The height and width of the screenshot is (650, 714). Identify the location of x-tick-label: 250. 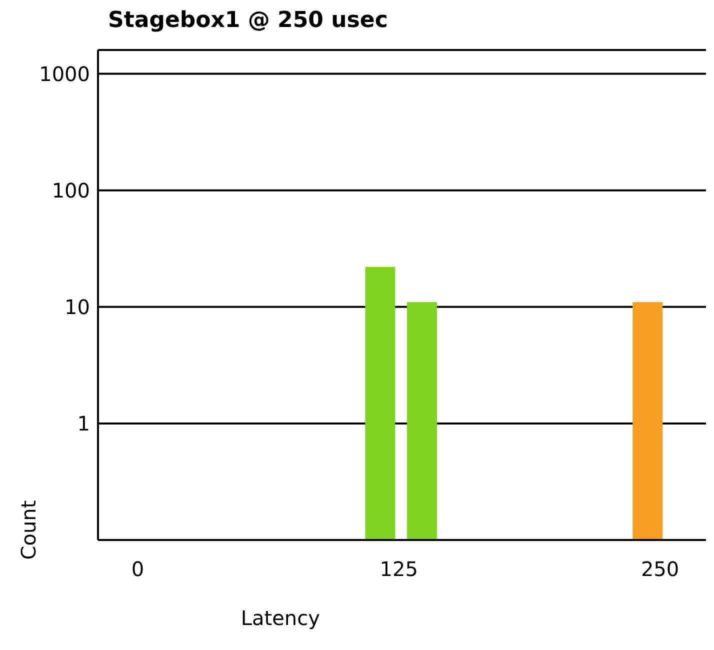
(660, 569).